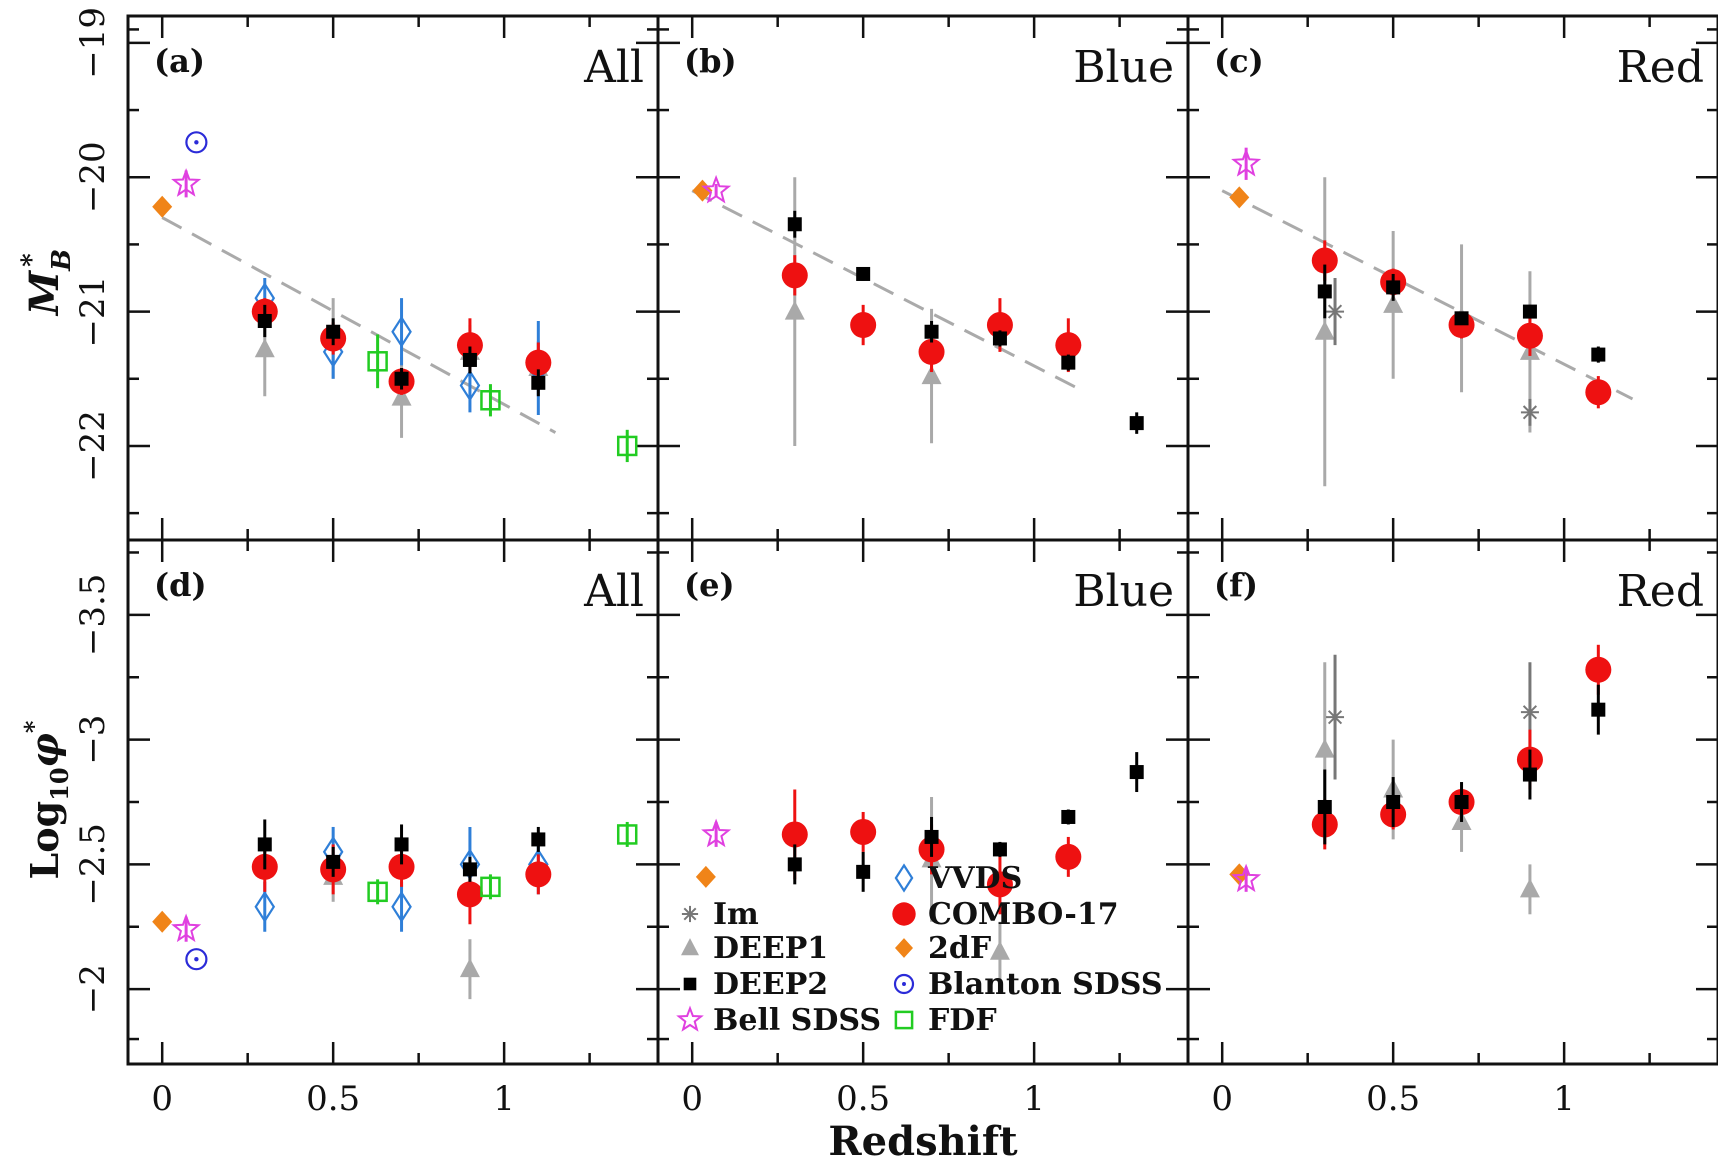 This screenshot has height=1167, width=1718. I want to click on y-label-sub: B, so click(62, 260).